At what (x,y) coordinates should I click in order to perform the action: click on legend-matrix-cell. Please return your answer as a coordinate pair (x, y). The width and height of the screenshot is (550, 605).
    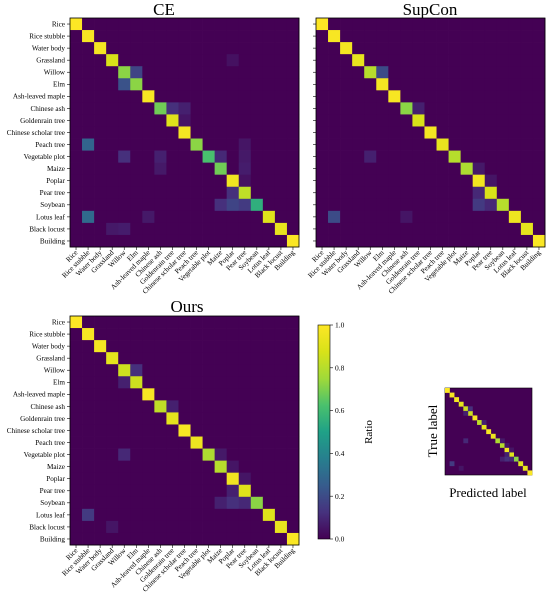
    Looking at the image, I should click on (466, 441).